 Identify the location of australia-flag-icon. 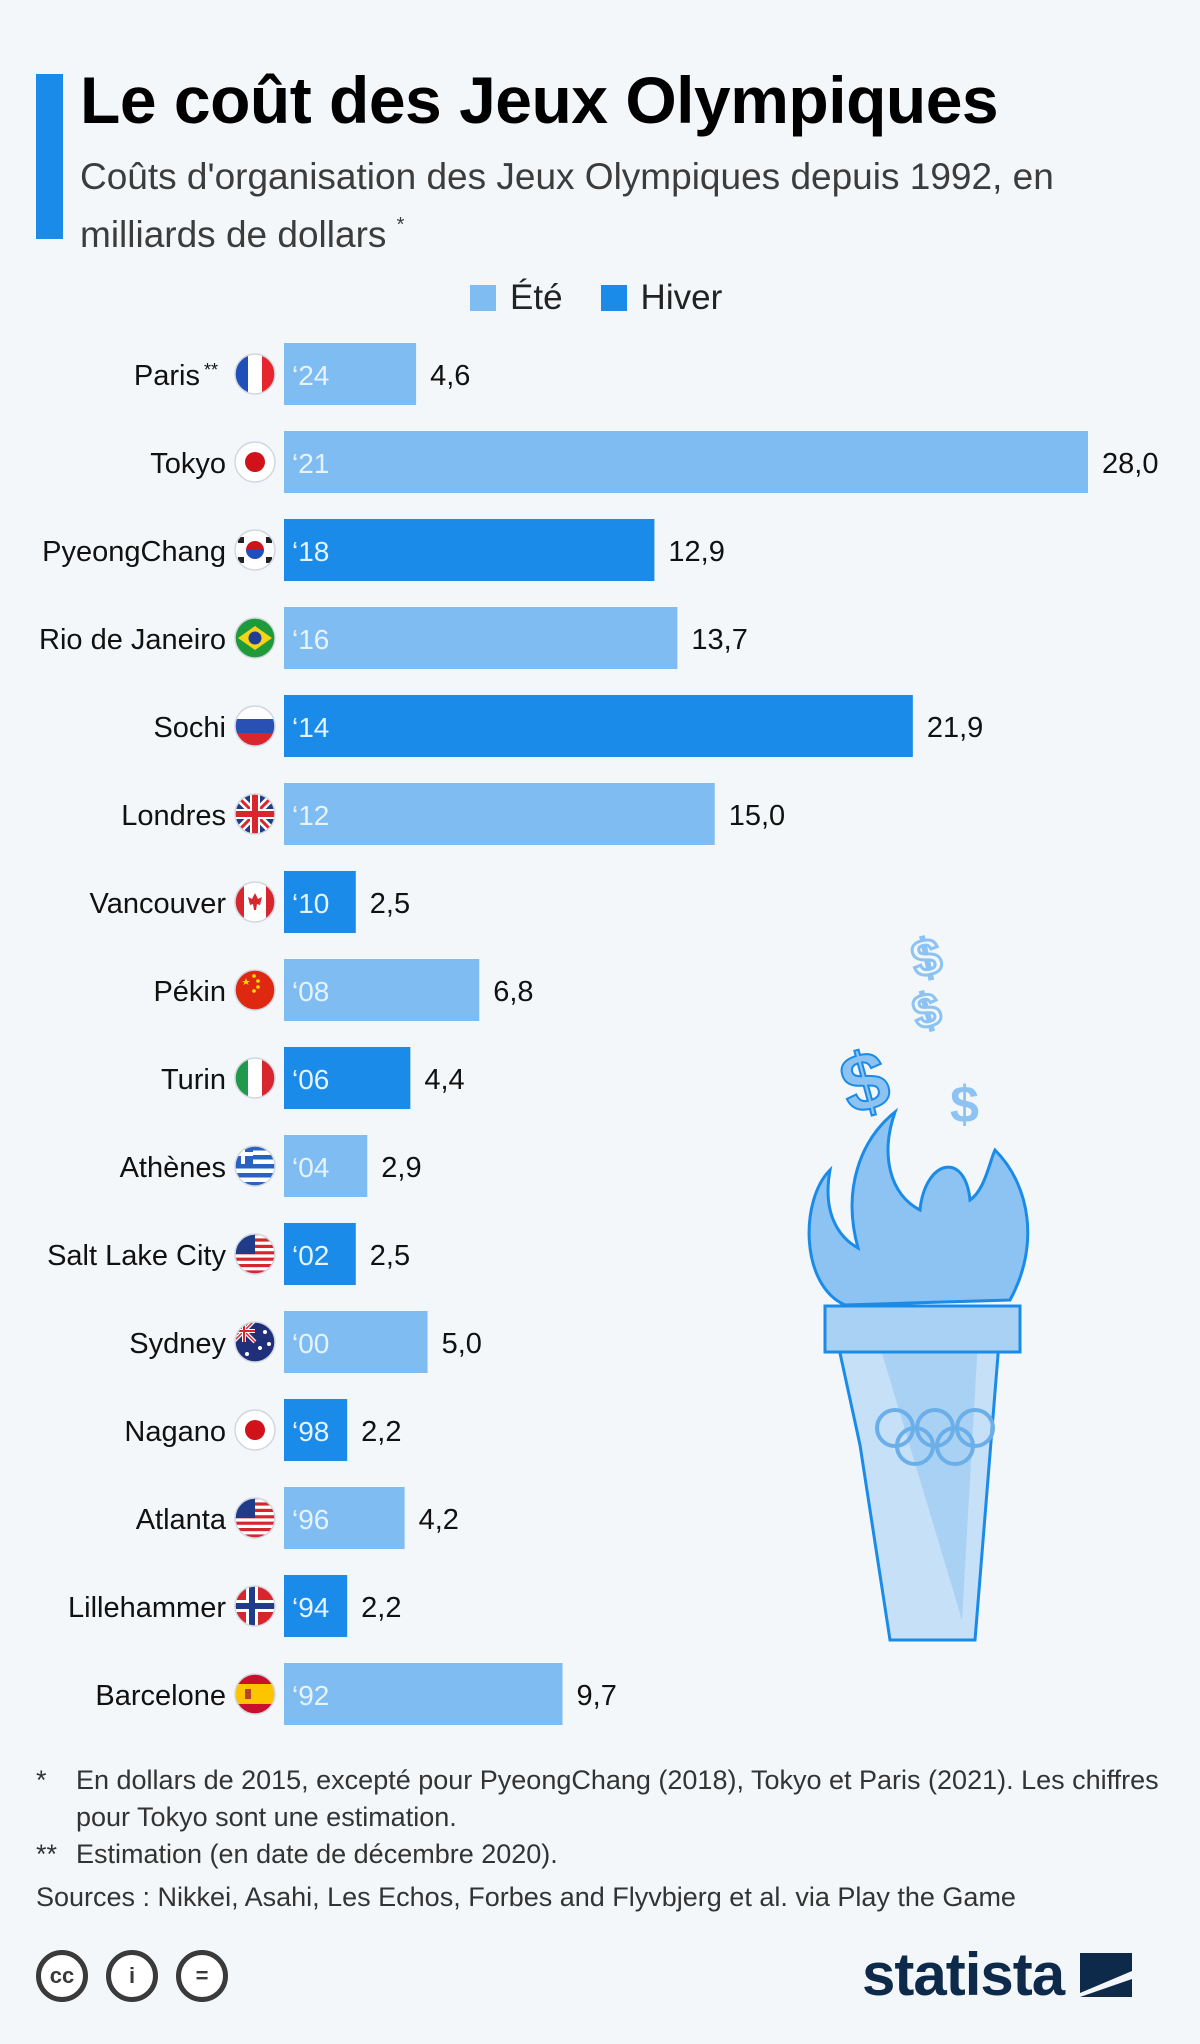
(255, 1342).